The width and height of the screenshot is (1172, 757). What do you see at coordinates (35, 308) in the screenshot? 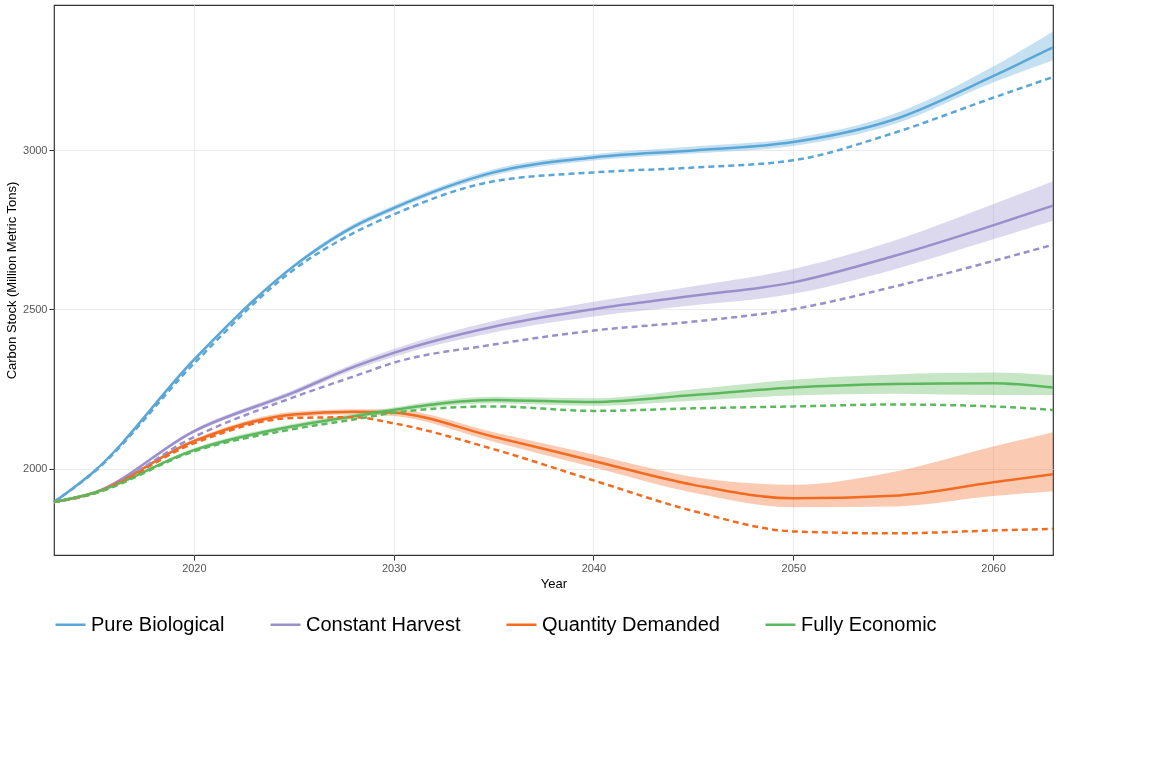
I see `y-tick-label: 2500` at bounding box center [35, 308].